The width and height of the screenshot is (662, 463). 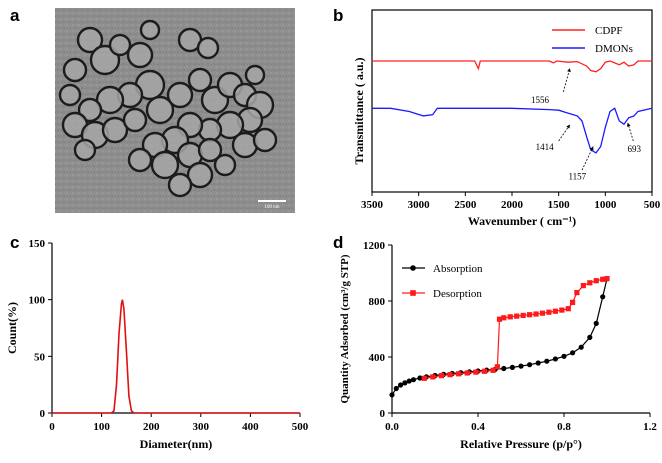 I want to click on x-axis-label: Relative Pressure (p/p°), so click(x=521, y=444).